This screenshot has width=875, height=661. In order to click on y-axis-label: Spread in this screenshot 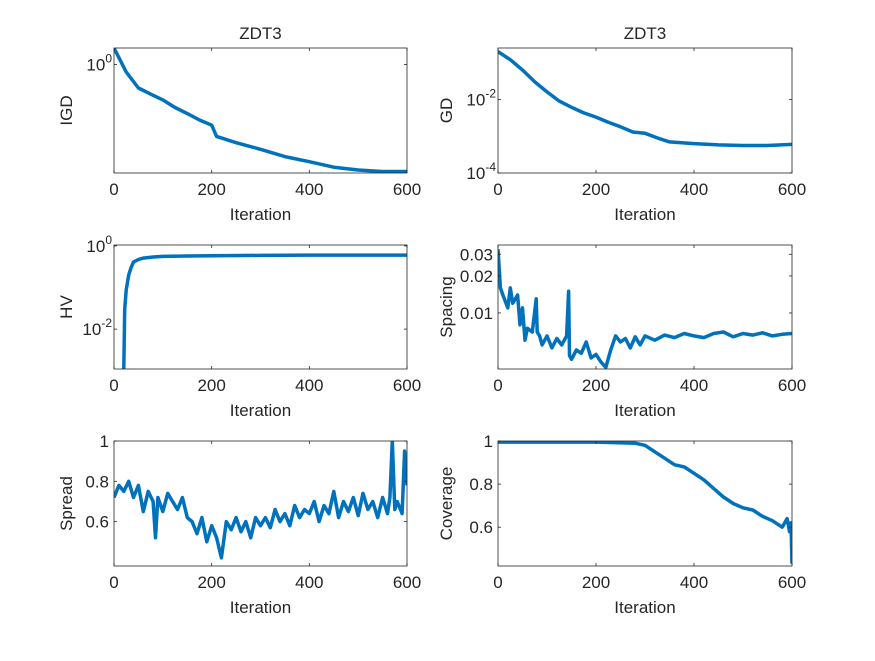, I will do `click(66, 503)`.